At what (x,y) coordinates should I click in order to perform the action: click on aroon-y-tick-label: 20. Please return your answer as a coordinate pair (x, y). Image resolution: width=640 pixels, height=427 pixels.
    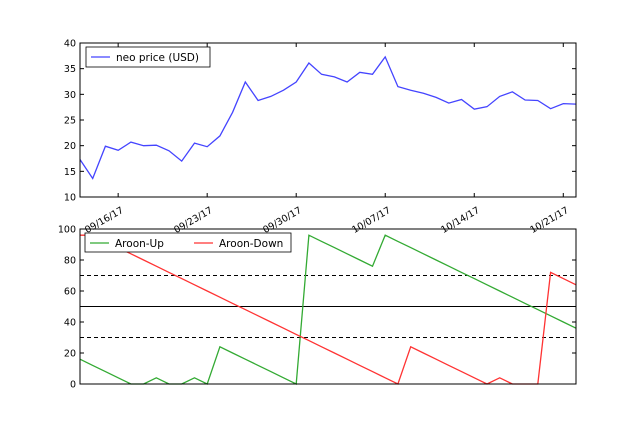
    Looking at the image, I should click on (70, 354).